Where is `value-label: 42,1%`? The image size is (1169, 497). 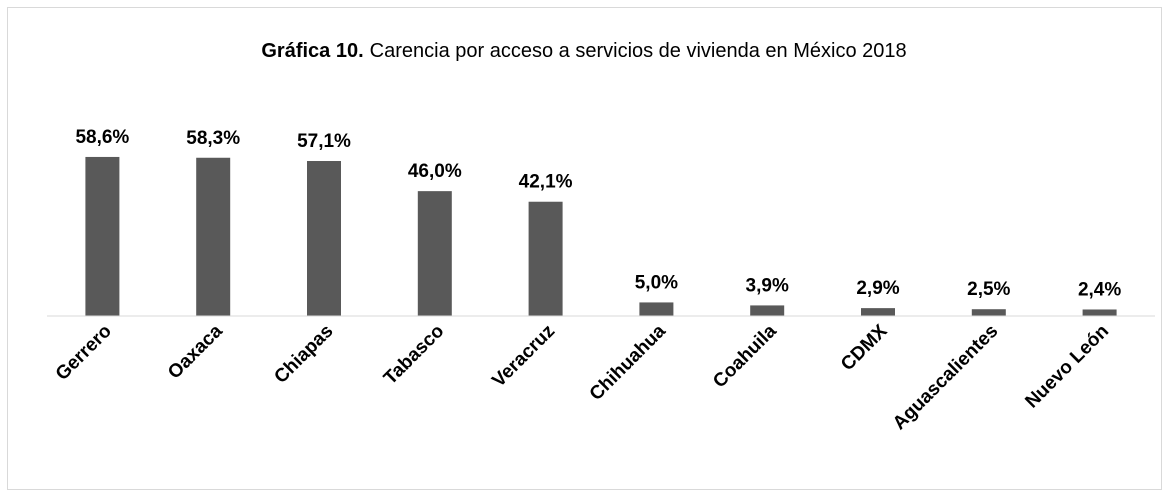
value-label: 42,1% is located at coordinates (546, 182).